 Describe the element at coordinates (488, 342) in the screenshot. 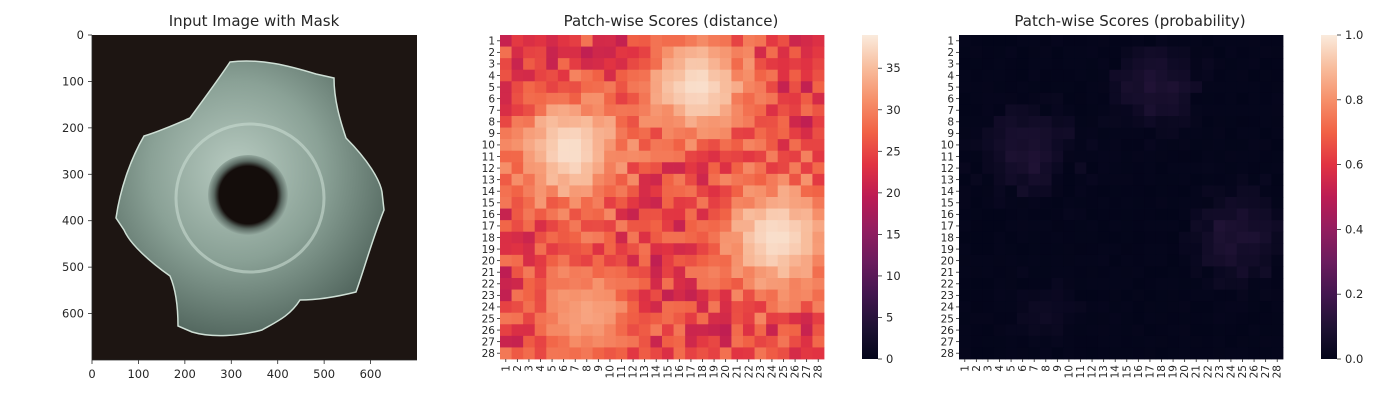

I see `row-label: 27` at that location.